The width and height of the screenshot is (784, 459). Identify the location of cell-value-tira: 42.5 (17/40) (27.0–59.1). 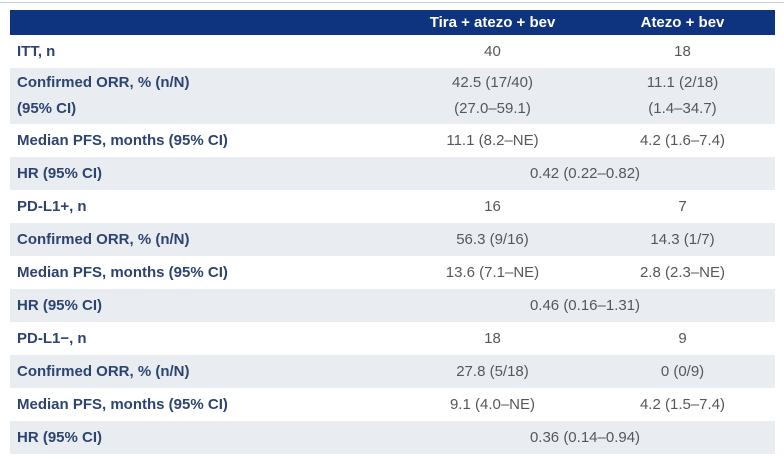
(492, 96).